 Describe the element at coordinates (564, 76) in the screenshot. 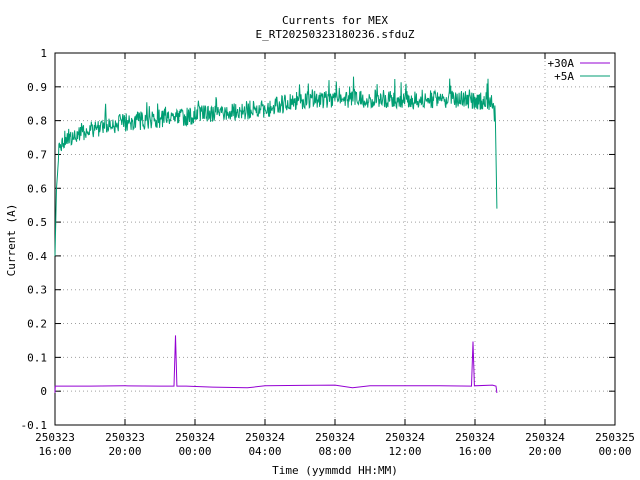

I see `legend-label-5a: +5A` at that location.